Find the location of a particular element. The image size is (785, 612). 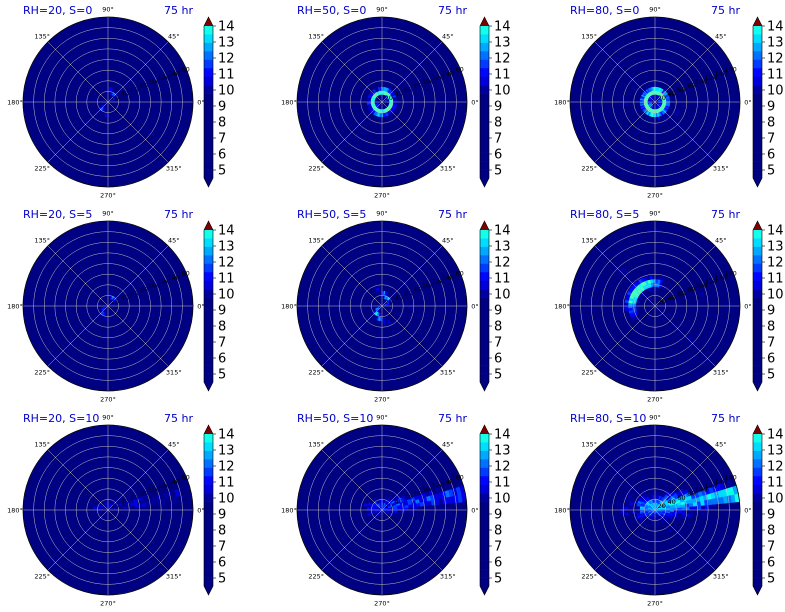

colorbar-tick-label: 7 is located at coordinates (222, 343).